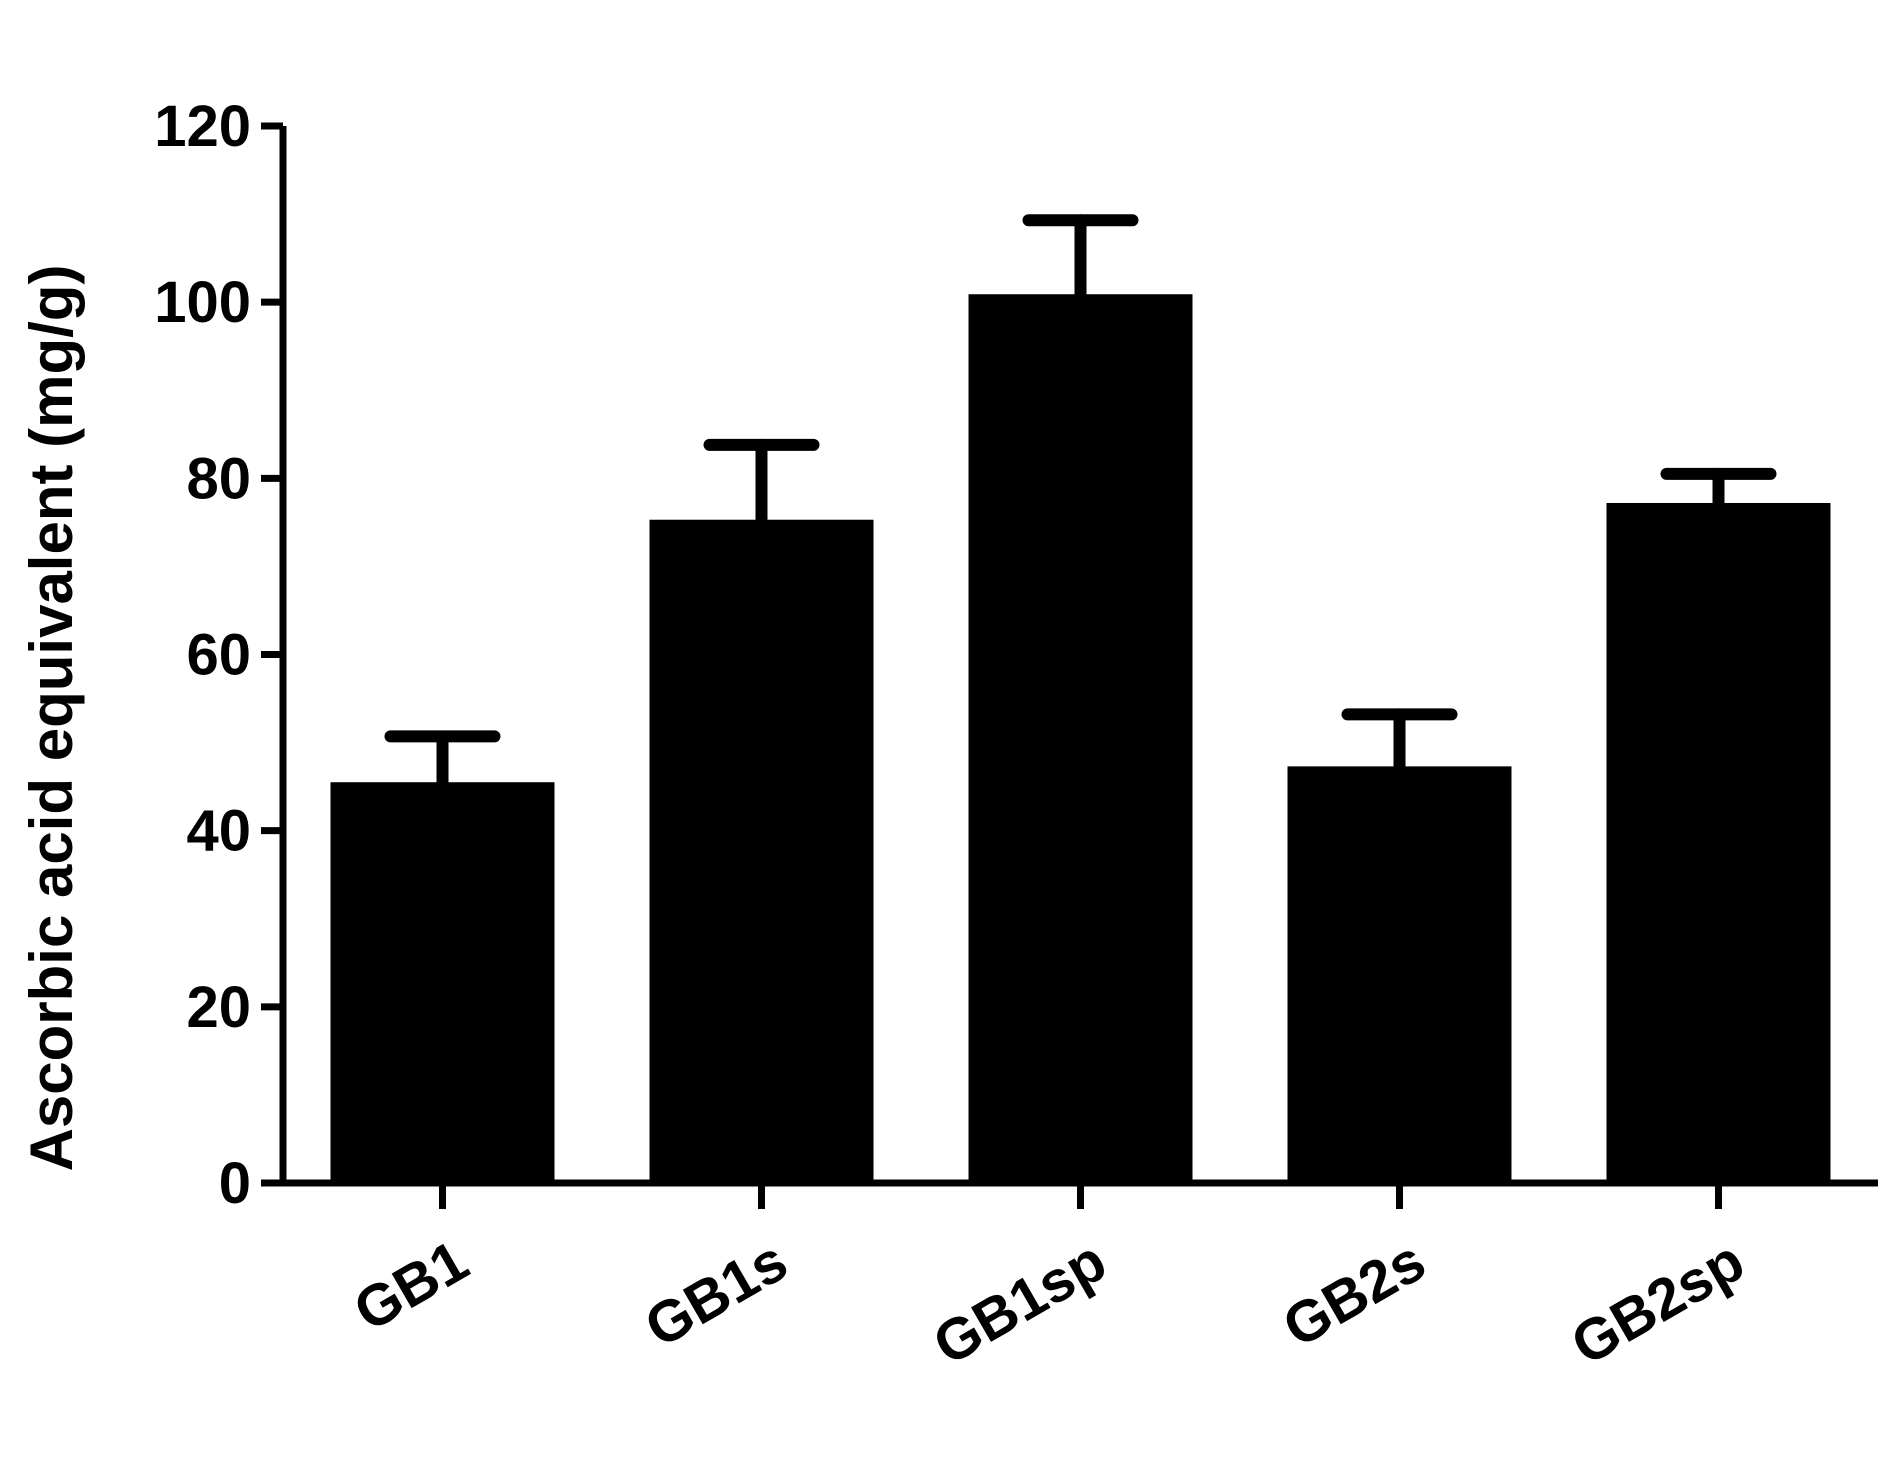 The image size is (1885, 1470). I want to click on y-tick-label: 120, so click(202, 126).